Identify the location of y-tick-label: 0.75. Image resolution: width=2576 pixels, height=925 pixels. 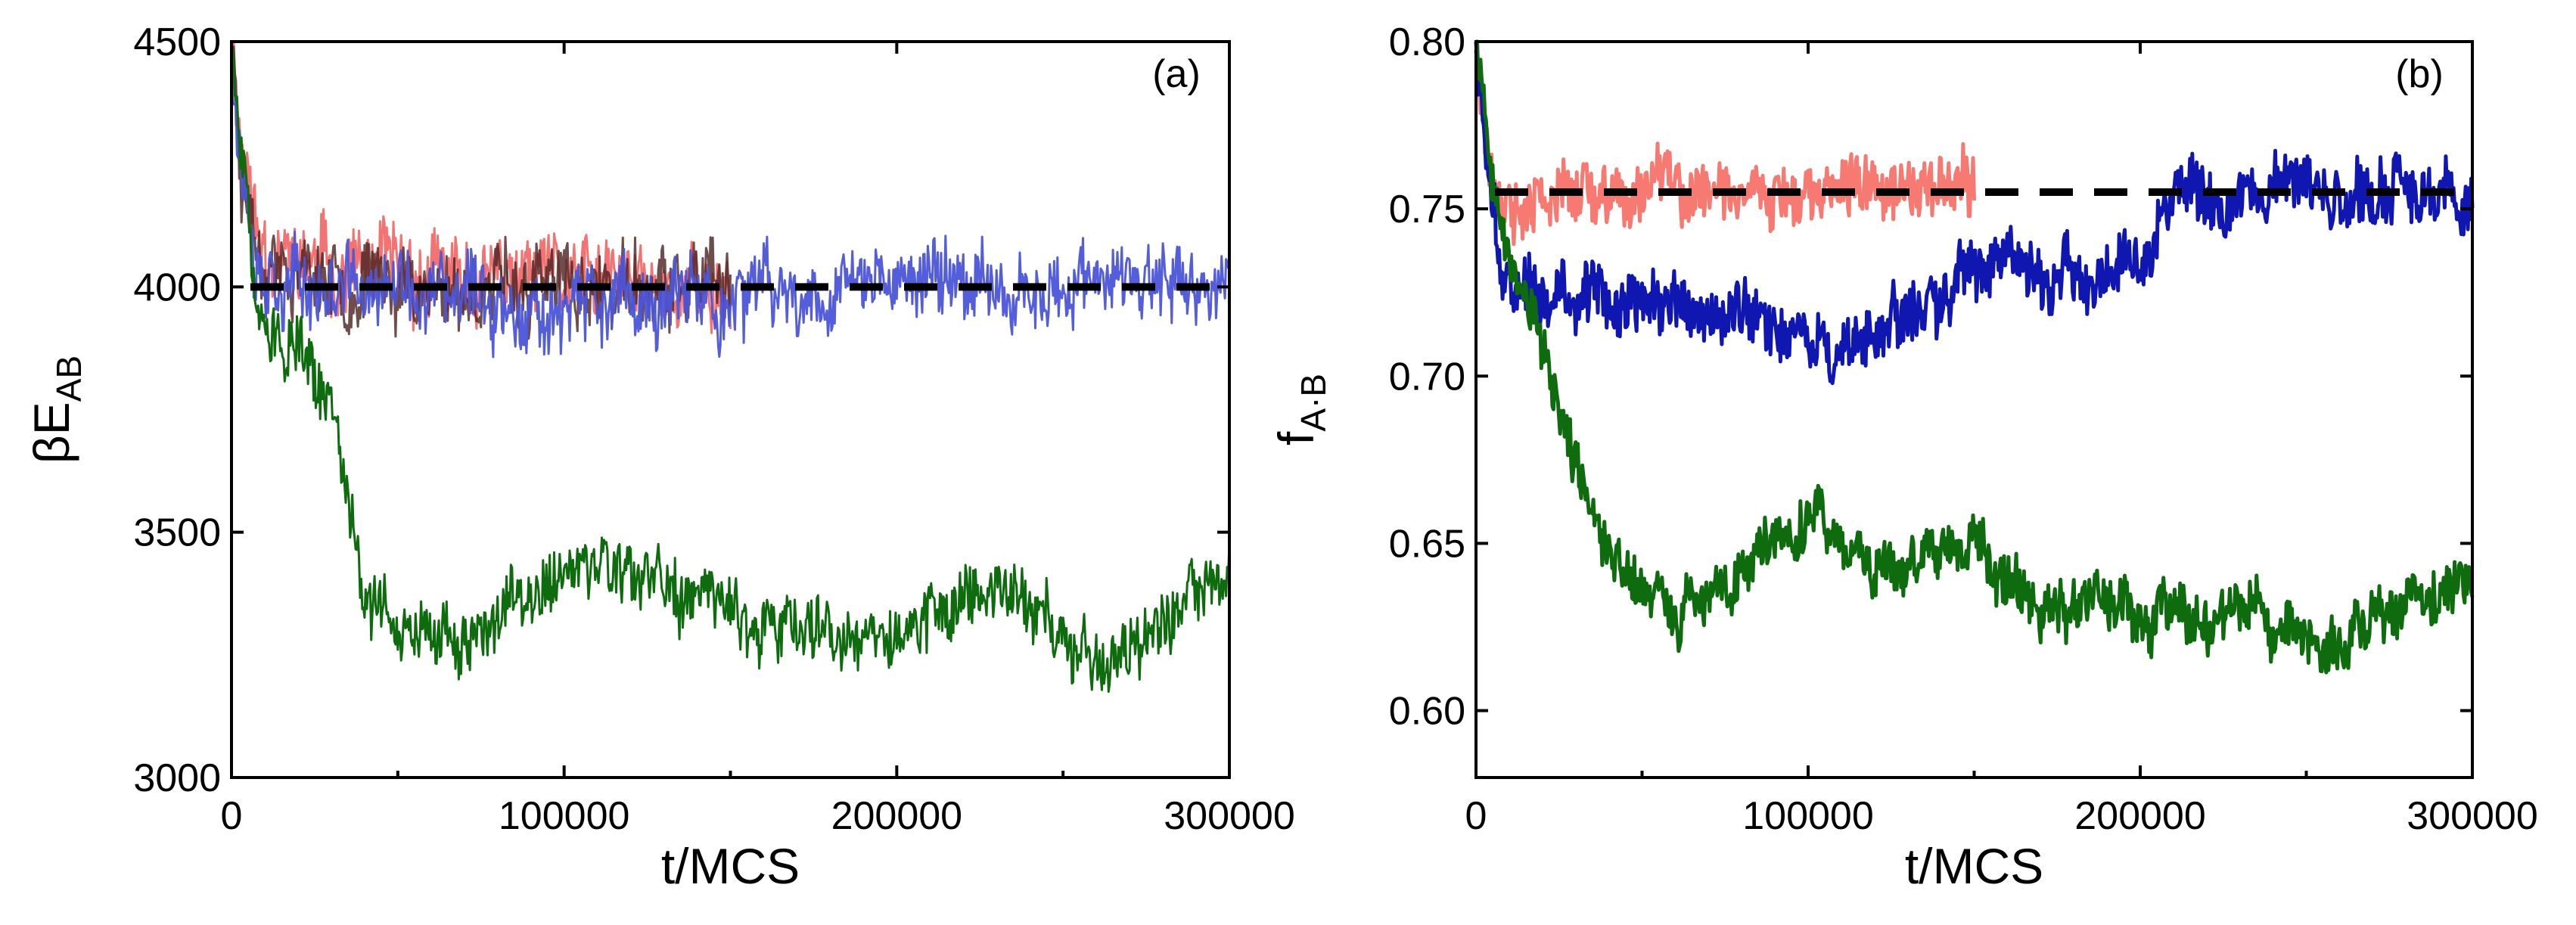
(1427, 210).